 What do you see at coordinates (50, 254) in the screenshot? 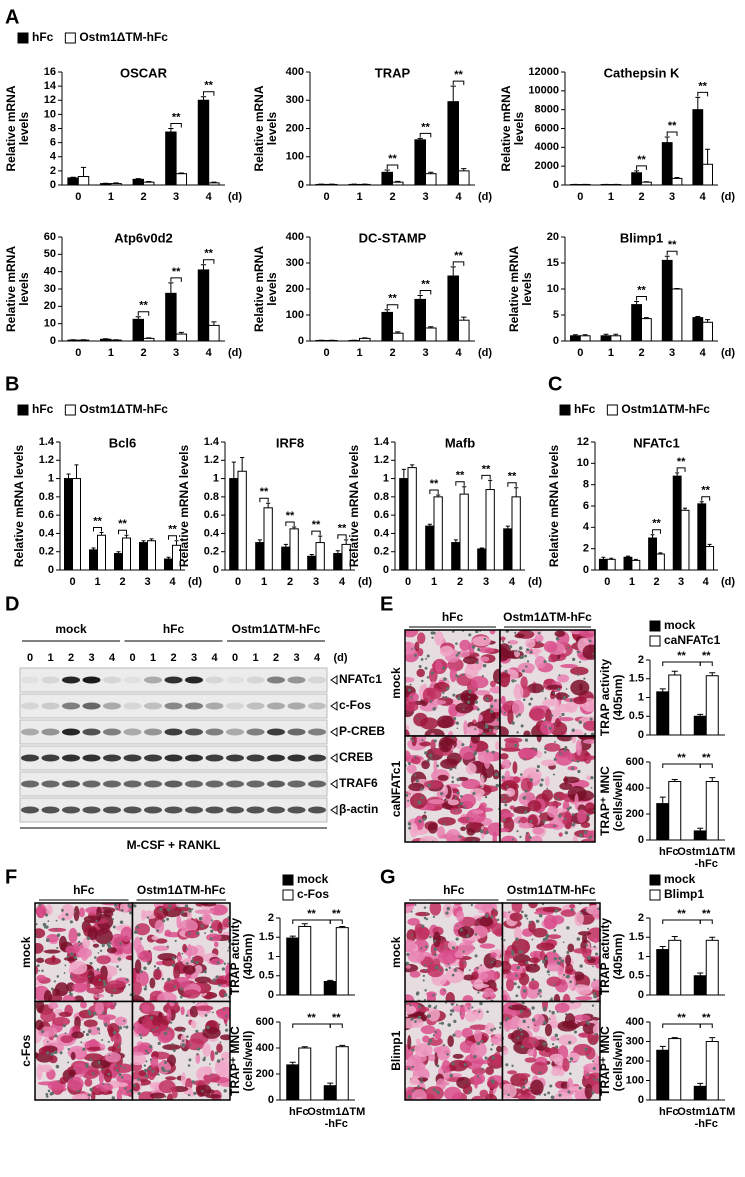
I see `y-tick-label: 50` at bounding box center [50, 254].